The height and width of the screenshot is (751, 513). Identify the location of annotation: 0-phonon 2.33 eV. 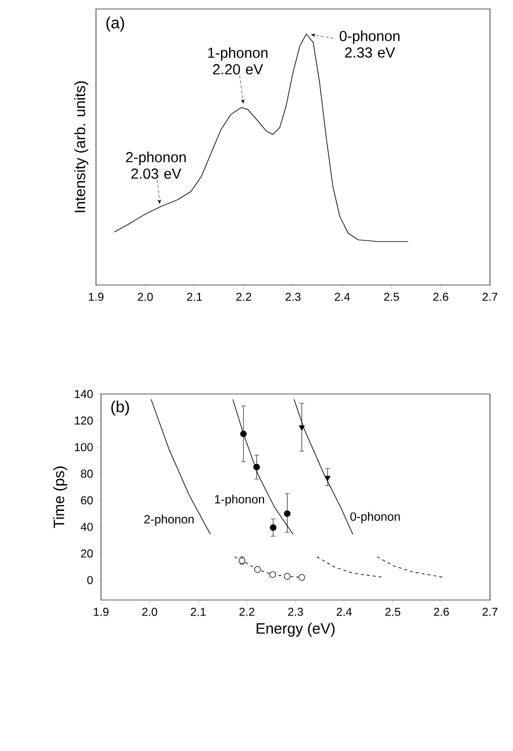
(370, 44).